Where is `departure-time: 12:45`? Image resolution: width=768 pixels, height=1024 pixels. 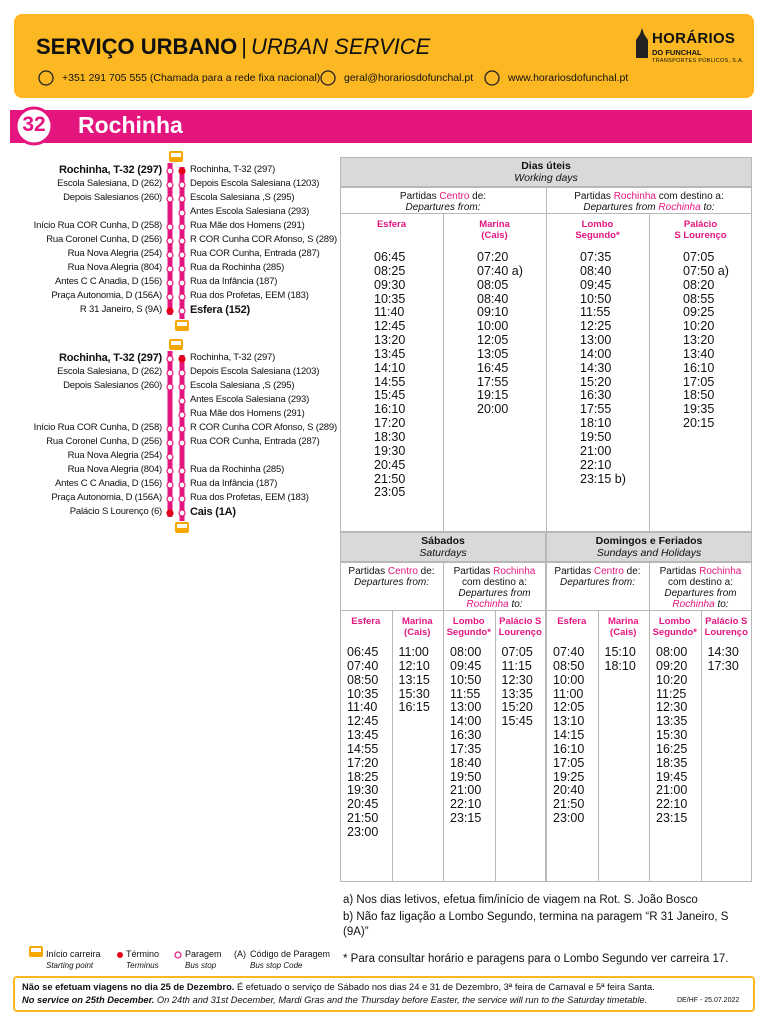
departure-time: 12:45 is located at coordinates (363, 721).